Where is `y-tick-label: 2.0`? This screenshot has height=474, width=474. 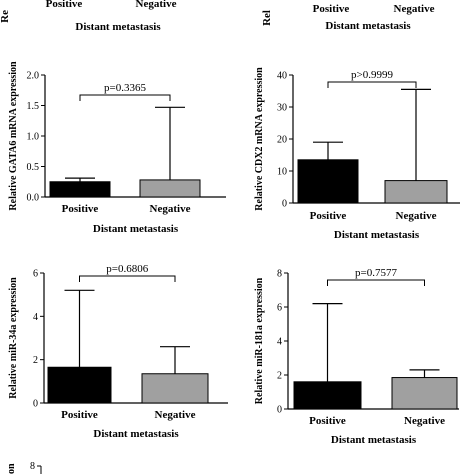
y-tick-label: 2.0 is located at coordinates (33, 76).